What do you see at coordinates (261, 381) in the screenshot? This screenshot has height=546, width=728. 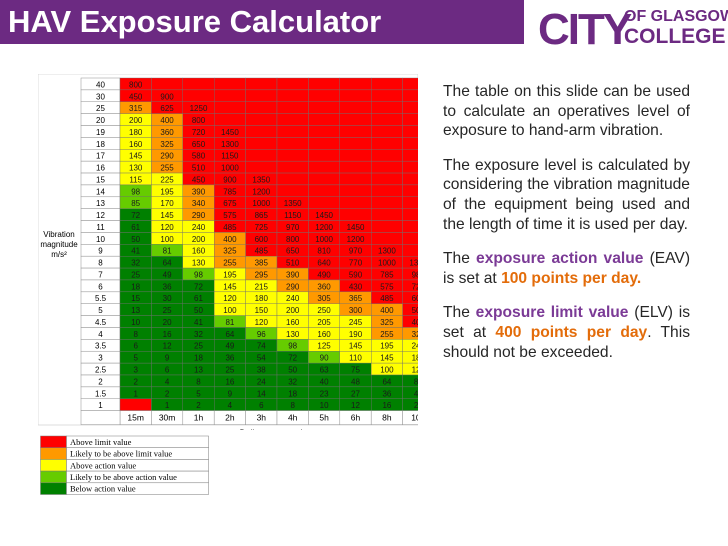 I see `cell-value: 24` at bounding box center [261, 381].